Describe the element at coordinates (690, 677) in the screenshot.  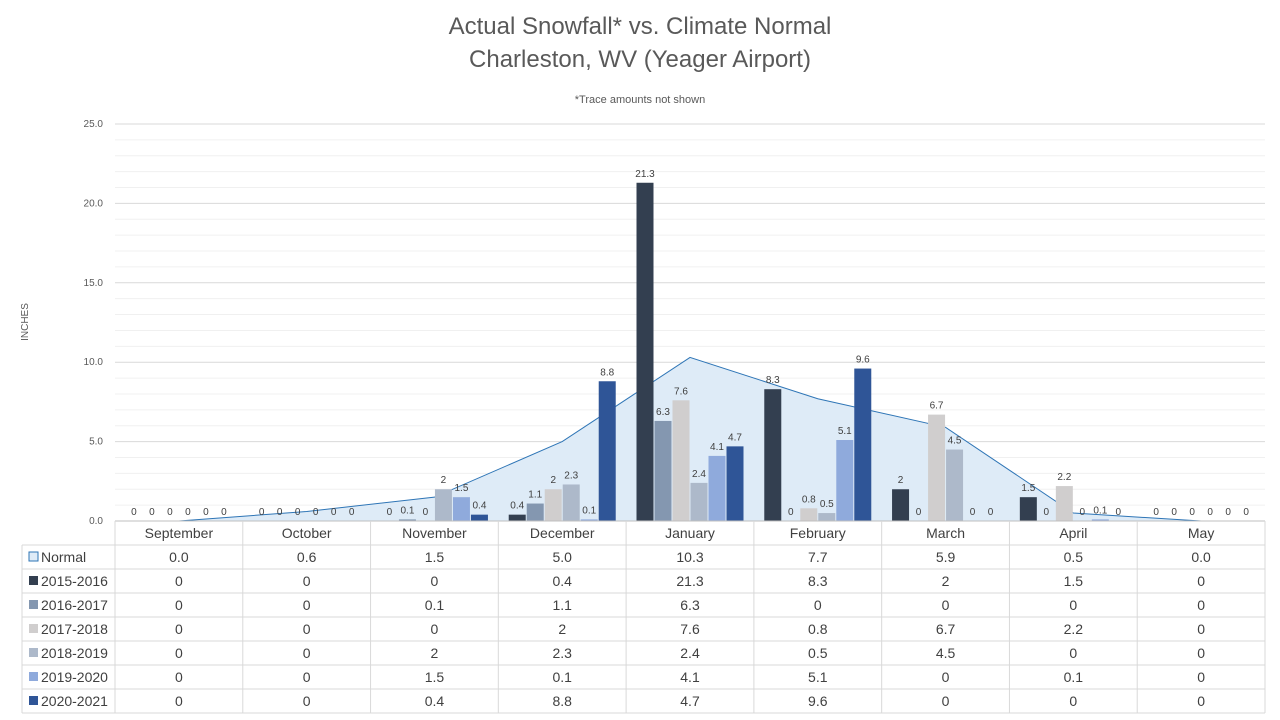
I see `table-cell: 4.1` at that location.